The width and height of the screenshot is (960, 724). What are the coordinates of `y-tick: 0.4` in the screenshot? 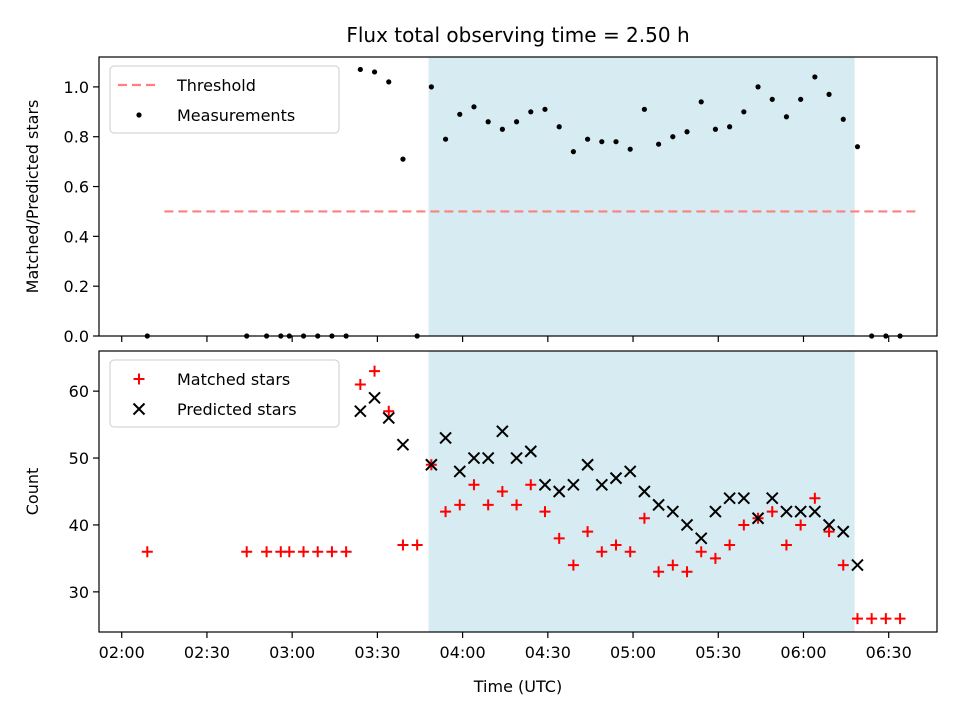 It's located at (81, 236).